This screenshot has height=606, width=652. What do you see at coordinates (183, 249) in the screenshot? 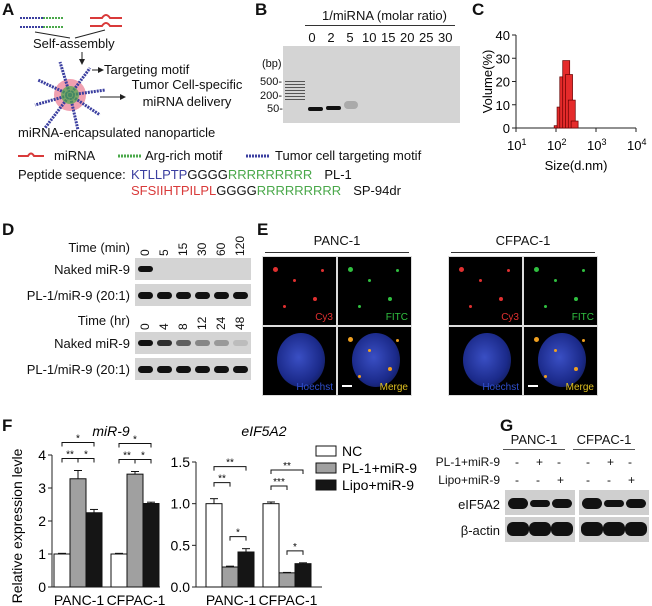
I see `time-min-value: 15` at bounding box center [183, 249].